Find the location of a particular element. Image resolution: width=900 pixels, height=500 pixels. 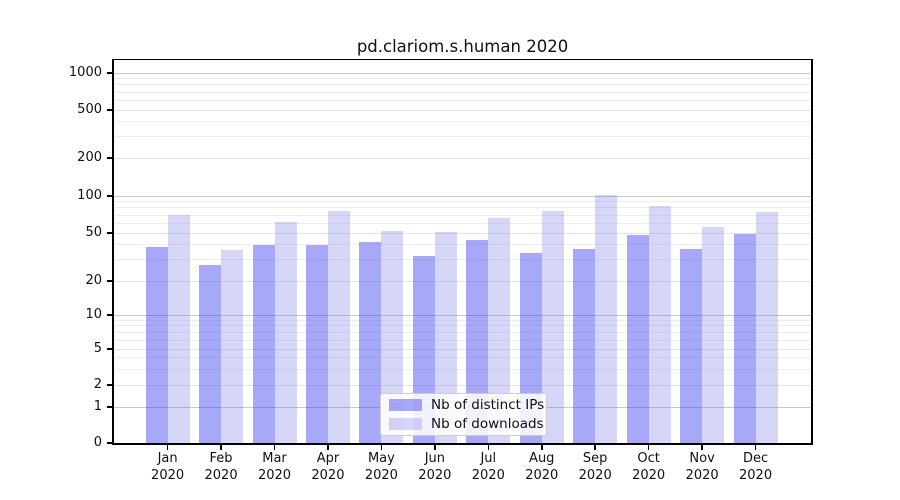

bar-downloads-apr is located at coordinates (338, 327).